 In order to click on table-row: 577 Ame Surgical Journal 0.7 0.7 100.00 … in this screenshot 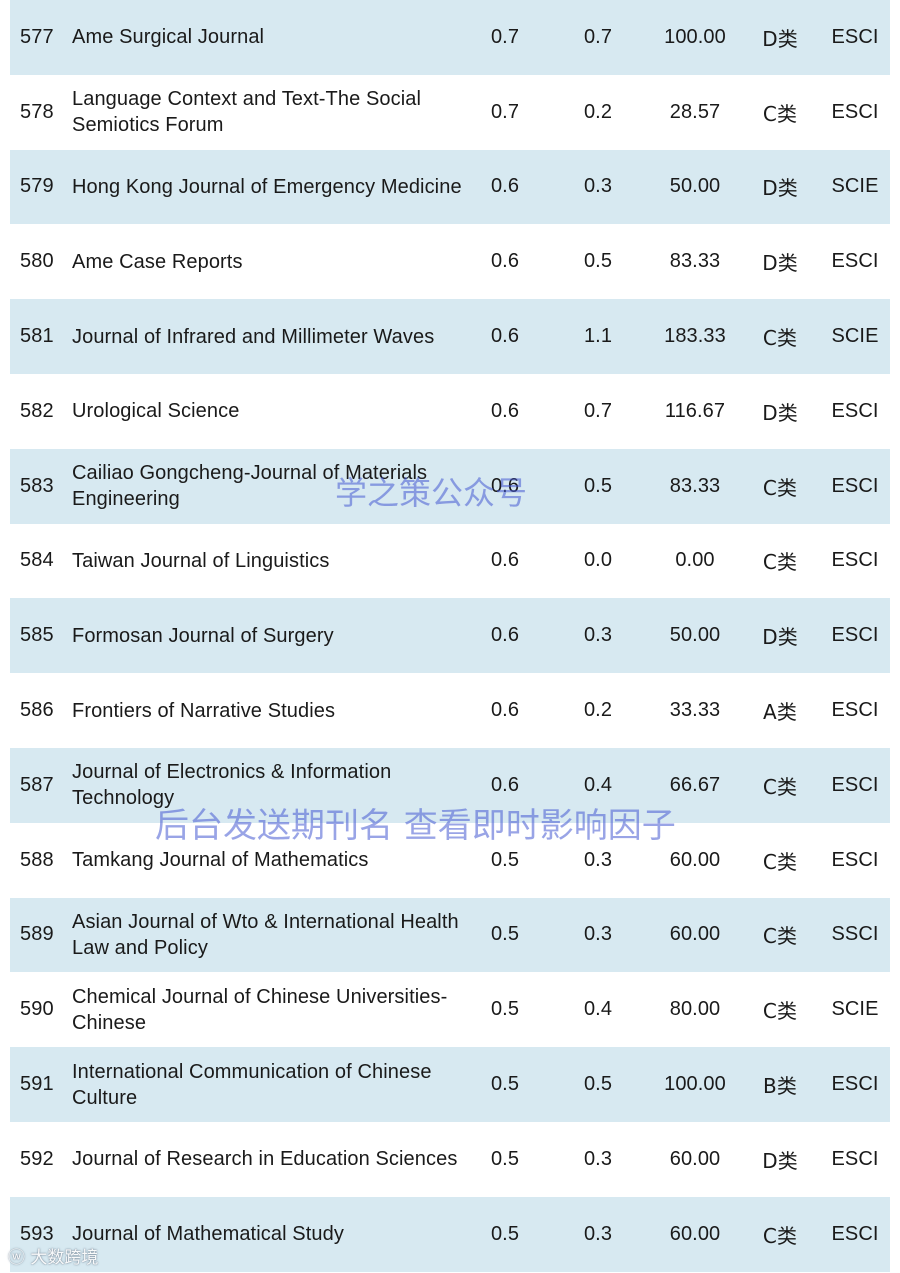, I will do `click(450, 37)`.